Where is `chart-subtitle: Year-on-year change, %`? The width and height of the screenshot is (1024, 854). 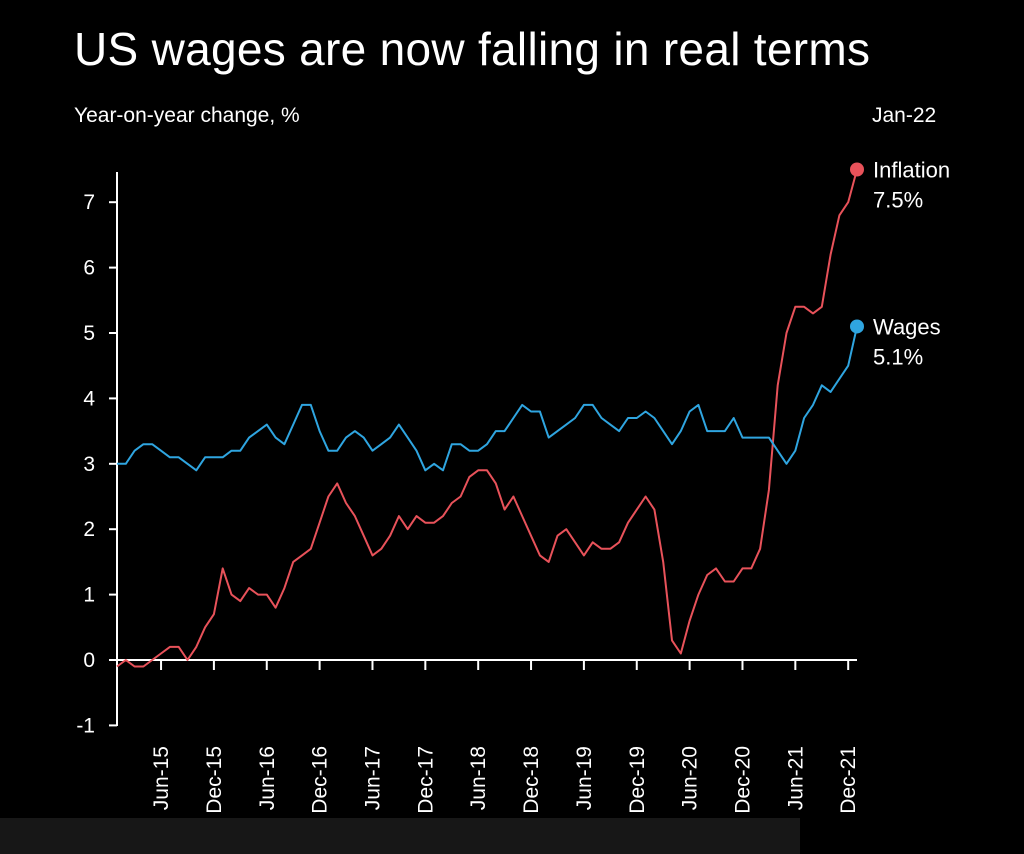 chart-subtitle: Year-on-year change, % is located at coordinates (187, 115).